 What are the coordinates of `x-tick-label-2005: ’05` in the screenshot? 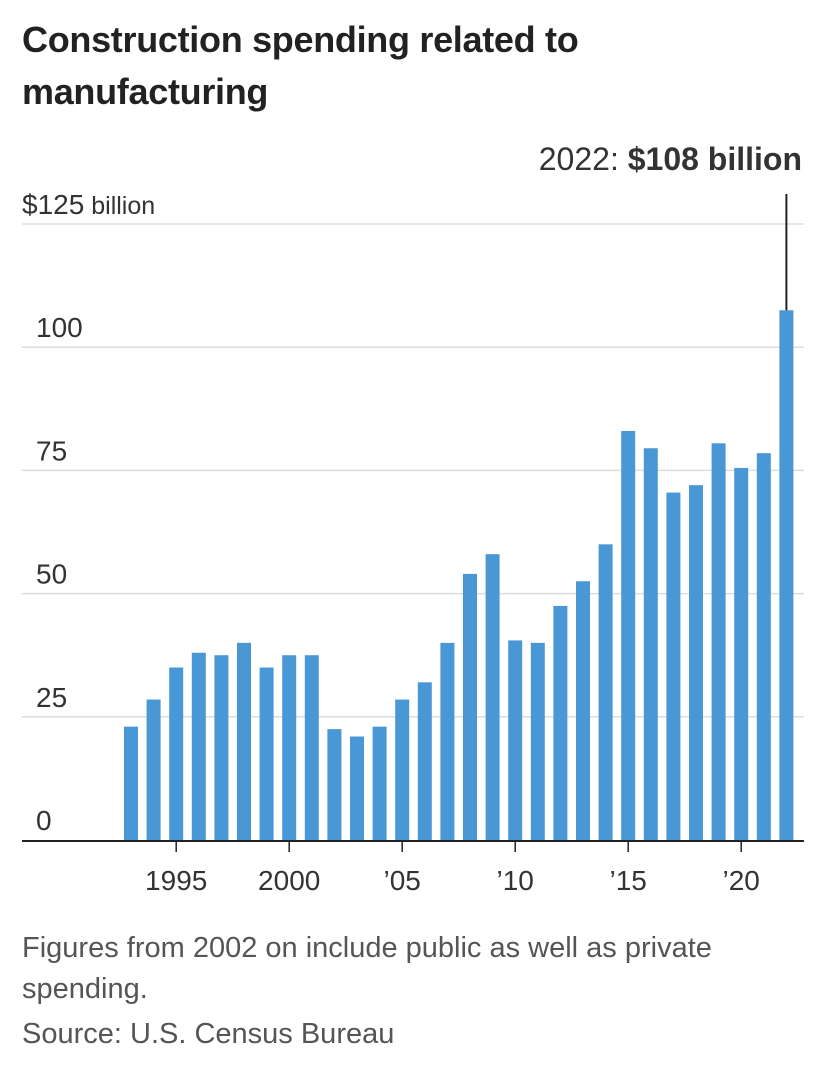 It's located at (402, 880).